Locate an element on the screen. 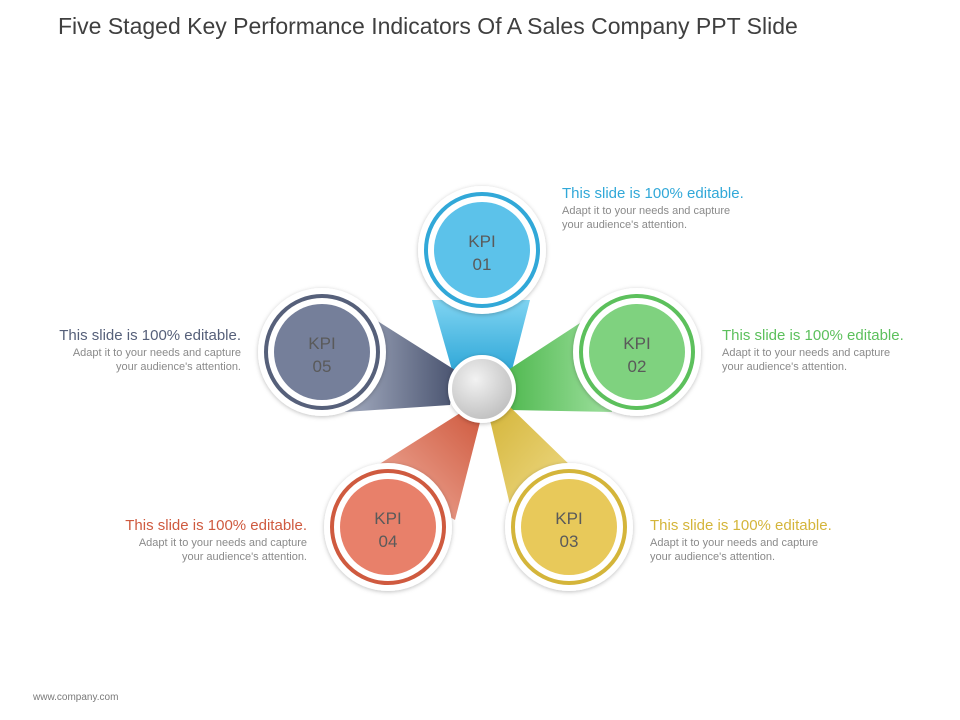 The height and width of the screenshot is (720, 960). callout-kpi-05-heading: This slide is 100% editable. is located at coordinates (150, 335).